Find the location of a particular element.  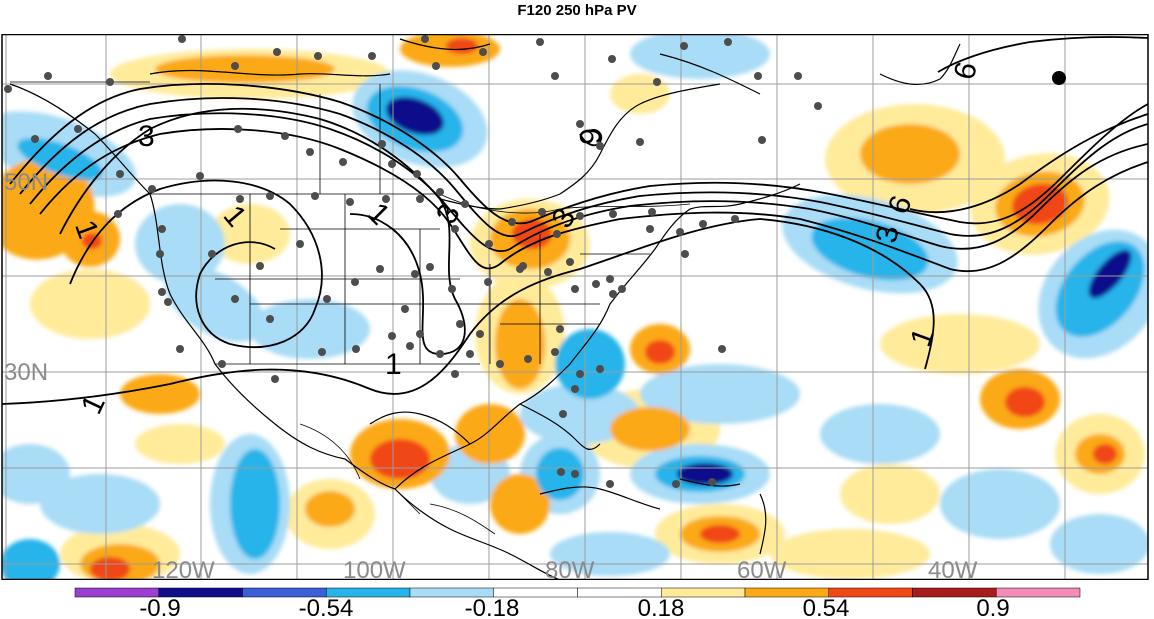

lon-label-100w: 100W is located at coordinates (374, 568).